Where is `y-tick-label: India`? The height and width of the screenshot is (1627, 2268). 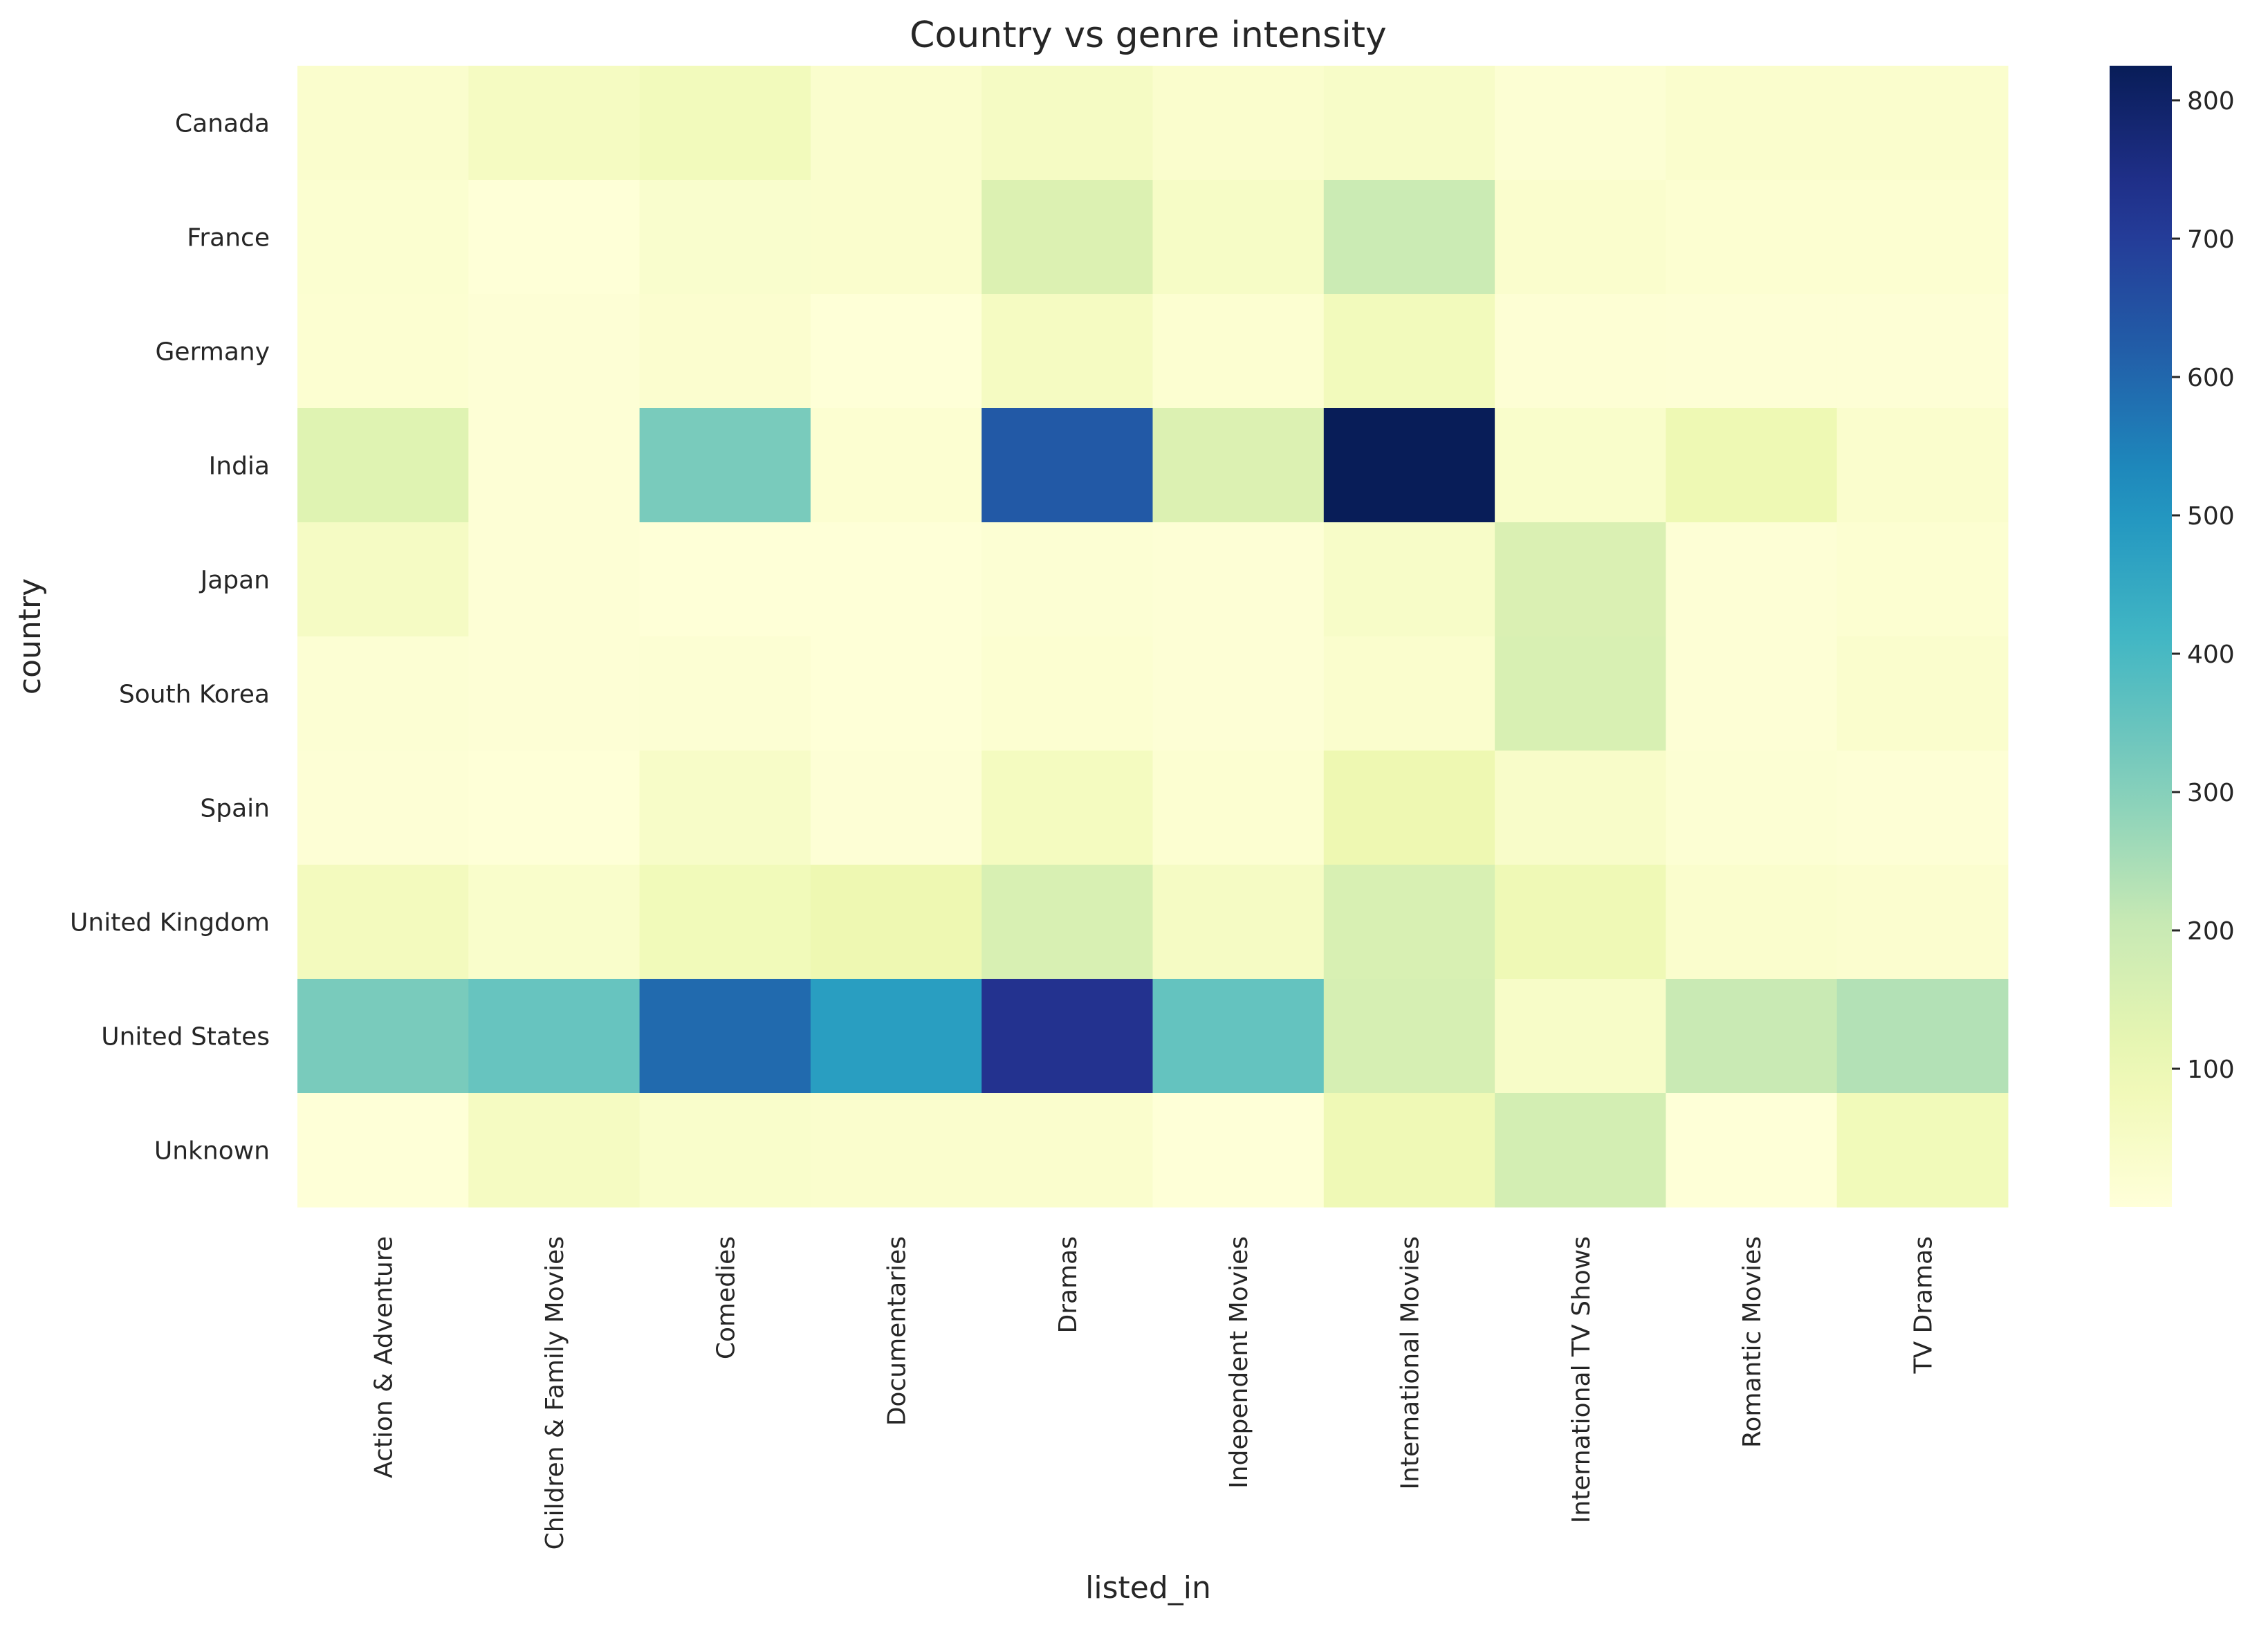
y-tick-label: India is located at coordinates (239, 466).